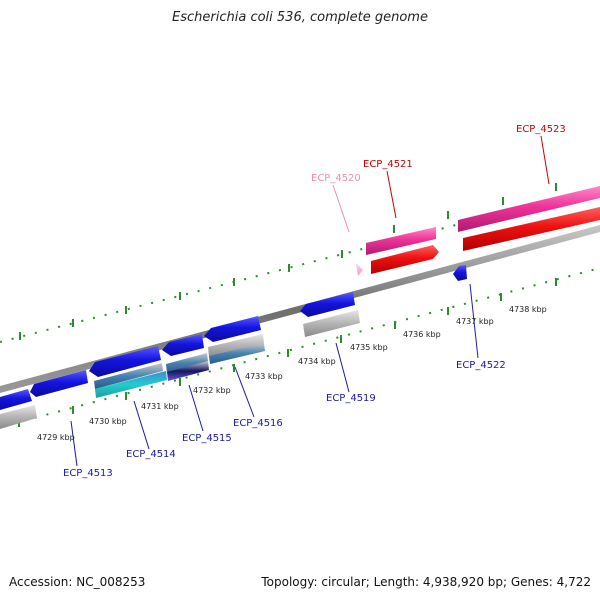  I want to click on scale-label: 4735 kbp, so click(369, 347).